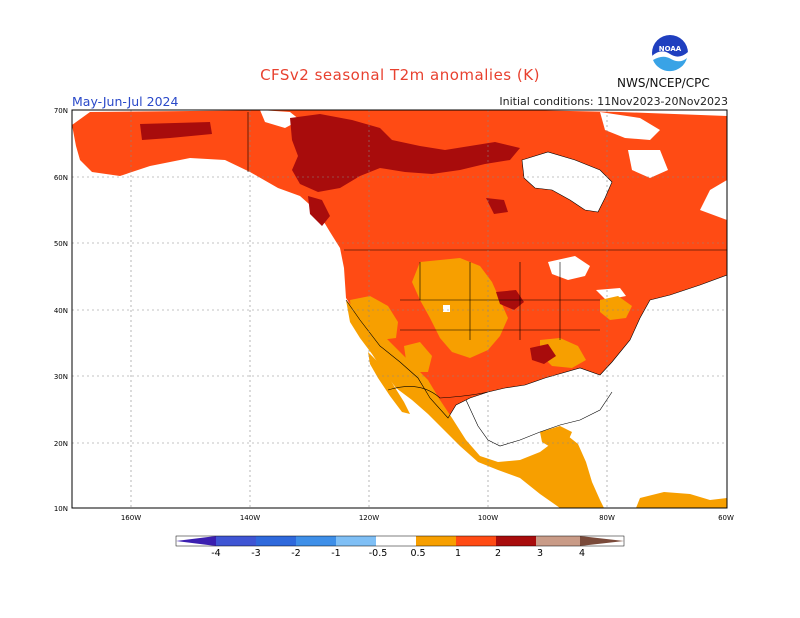  I want to click on land-anomaly-0.5-1-mexico, so click(475, 404).